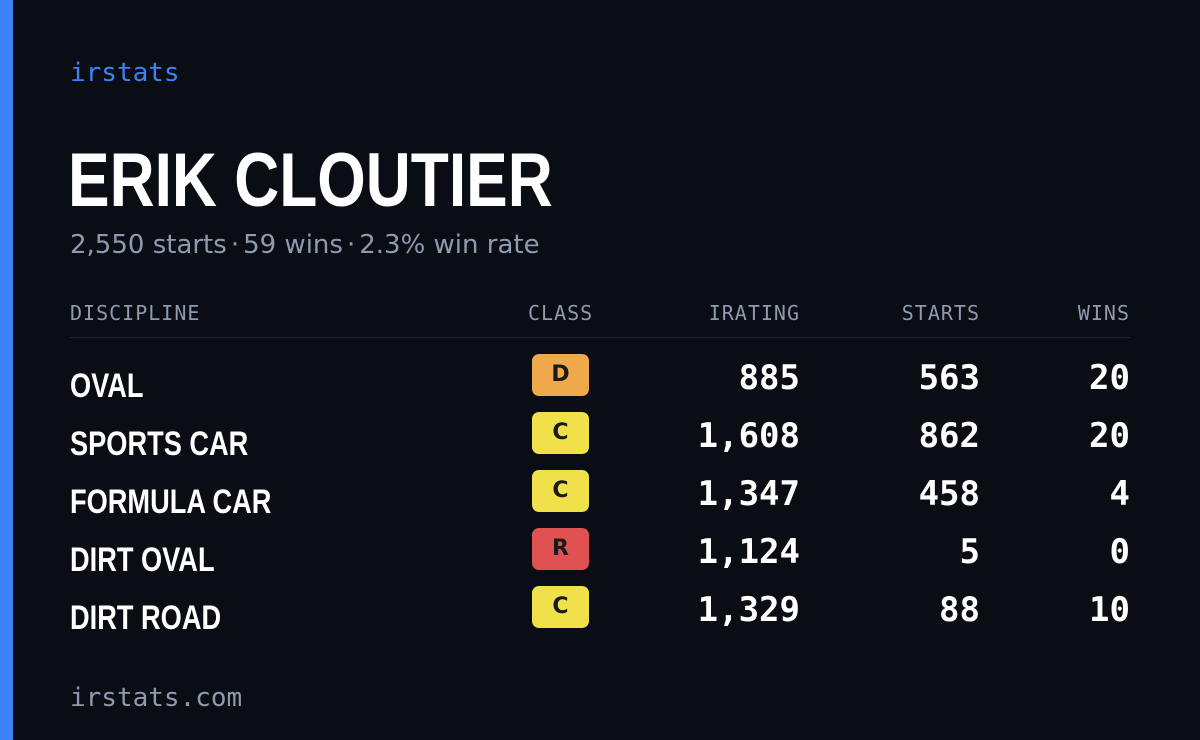 This screenshot has width=1200, height=740. What do you see at coordinates (949, 378) in the screenshot?
I see `row-starts: 563` at bounding box center [949, 378].